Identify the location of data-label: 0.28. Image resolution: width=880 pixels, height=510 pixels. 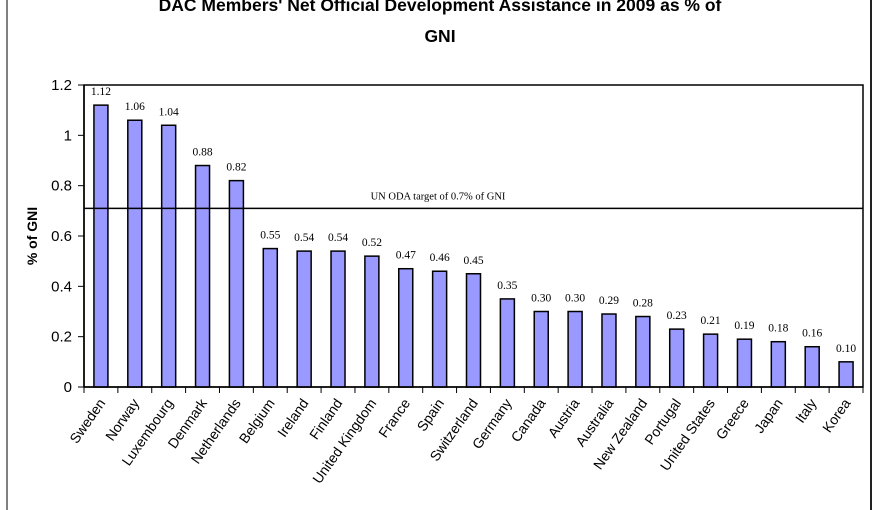
(643, 304).